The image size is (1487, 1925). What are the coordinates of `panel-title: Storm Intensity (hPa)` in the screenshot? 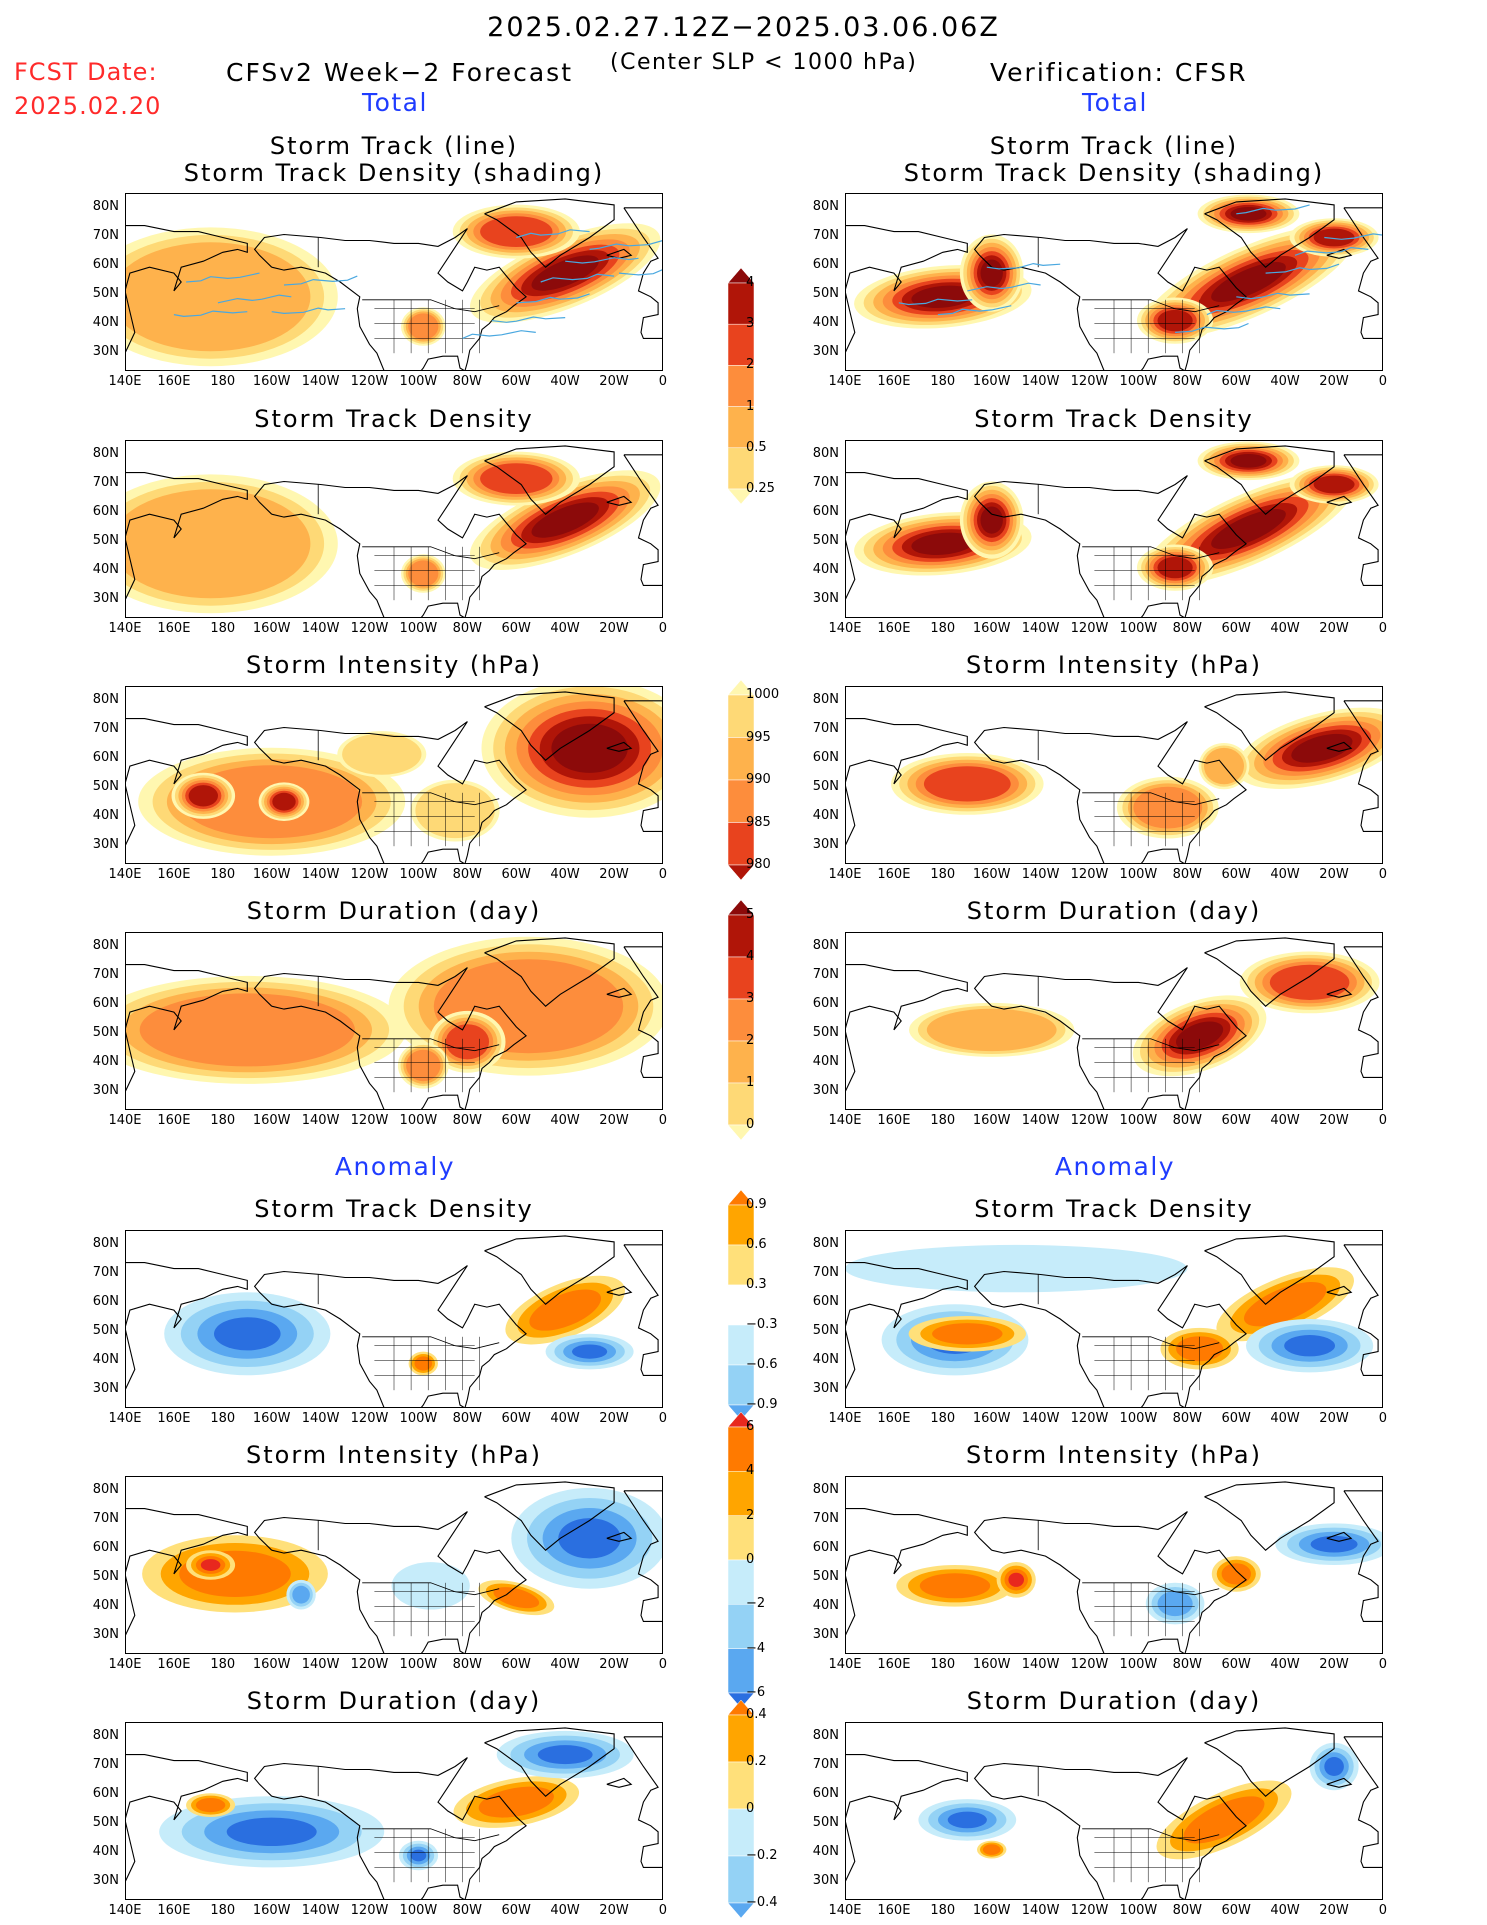 It's located at (394, 1455).